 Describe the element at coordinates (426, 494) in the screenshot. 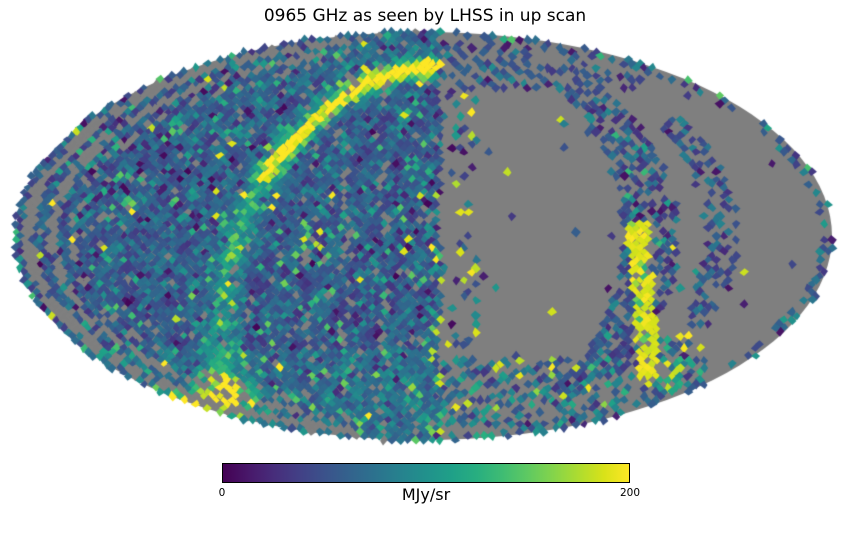

I see `colorbar-unit-label: MJy/sr` at that location.